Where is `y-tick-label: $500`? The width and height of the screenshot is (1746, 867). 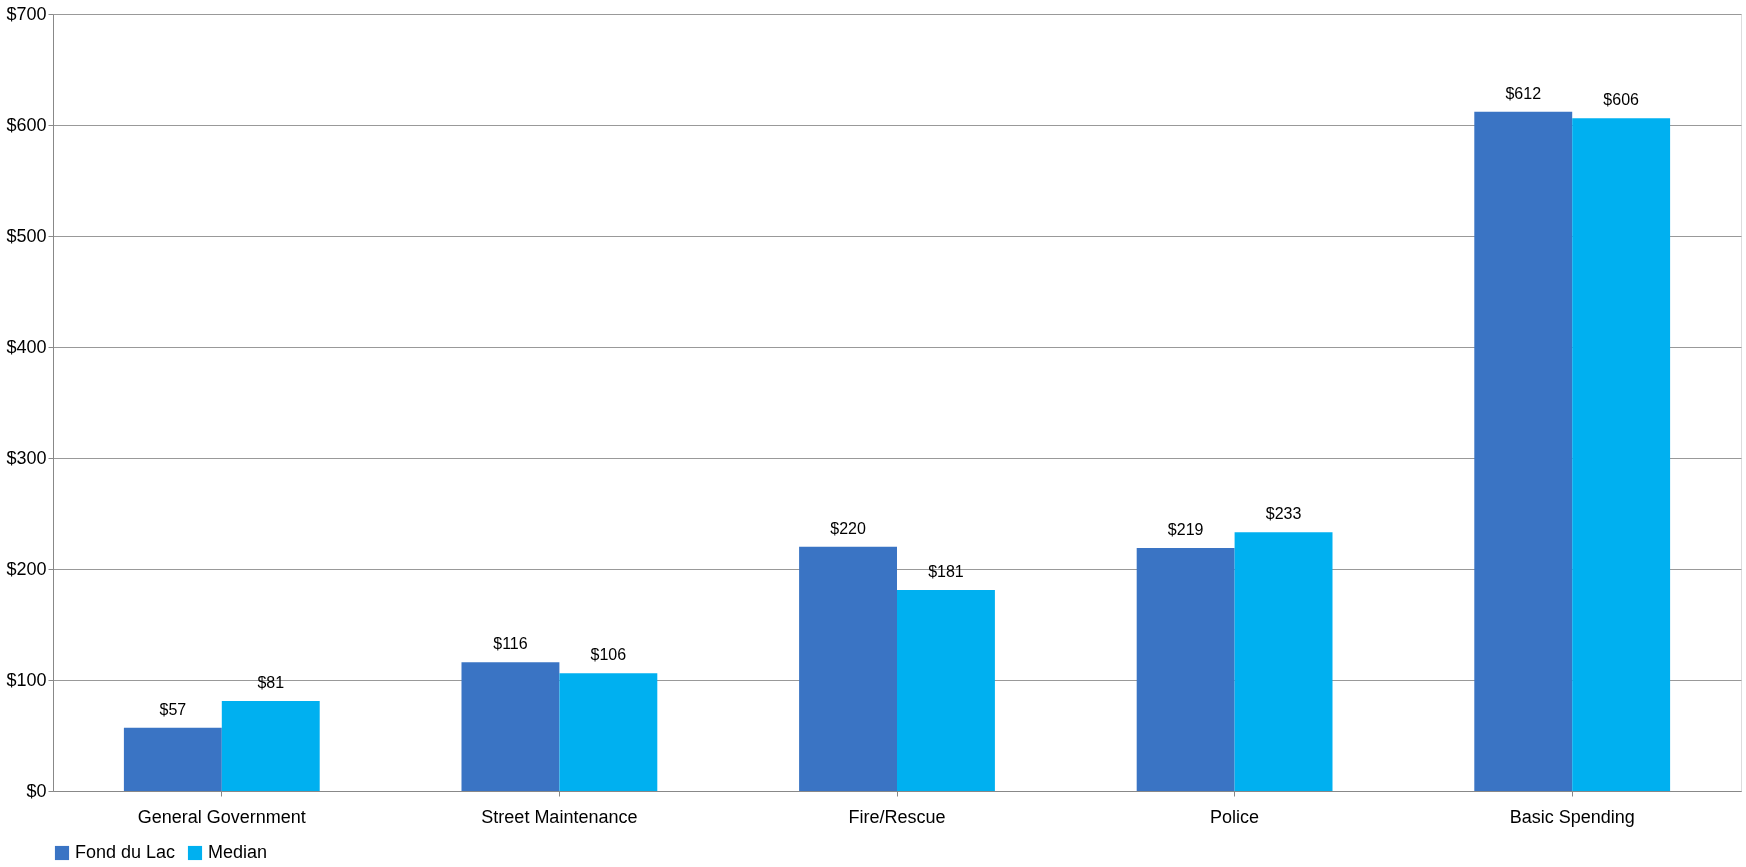
y-tick-label: $500 is located at coordinates (26, 235).